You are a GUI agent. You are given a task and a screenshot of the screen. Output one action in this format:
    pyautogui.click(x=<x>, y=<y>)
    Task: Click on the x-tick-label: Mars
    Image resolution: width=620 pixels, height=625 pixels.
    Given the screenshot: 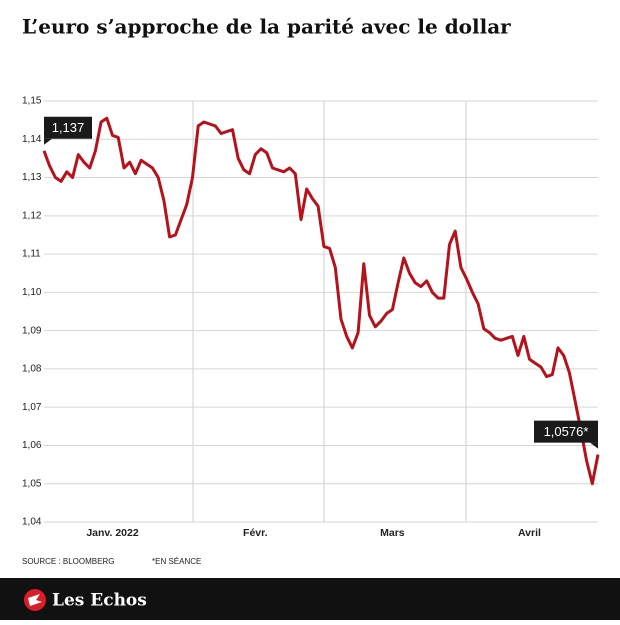 What is the action you would take?
    pyautogui.click(x=392, y=533)
    